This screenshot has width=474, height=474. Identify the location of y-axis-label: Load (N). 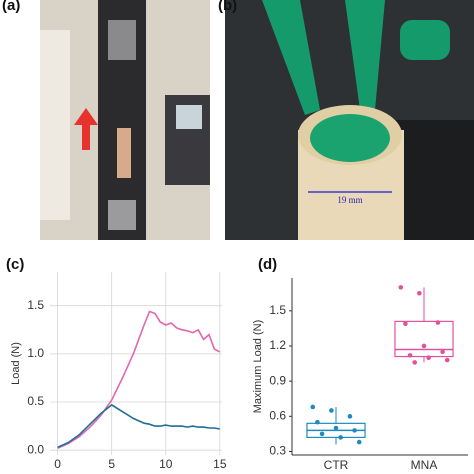
(16, 363).